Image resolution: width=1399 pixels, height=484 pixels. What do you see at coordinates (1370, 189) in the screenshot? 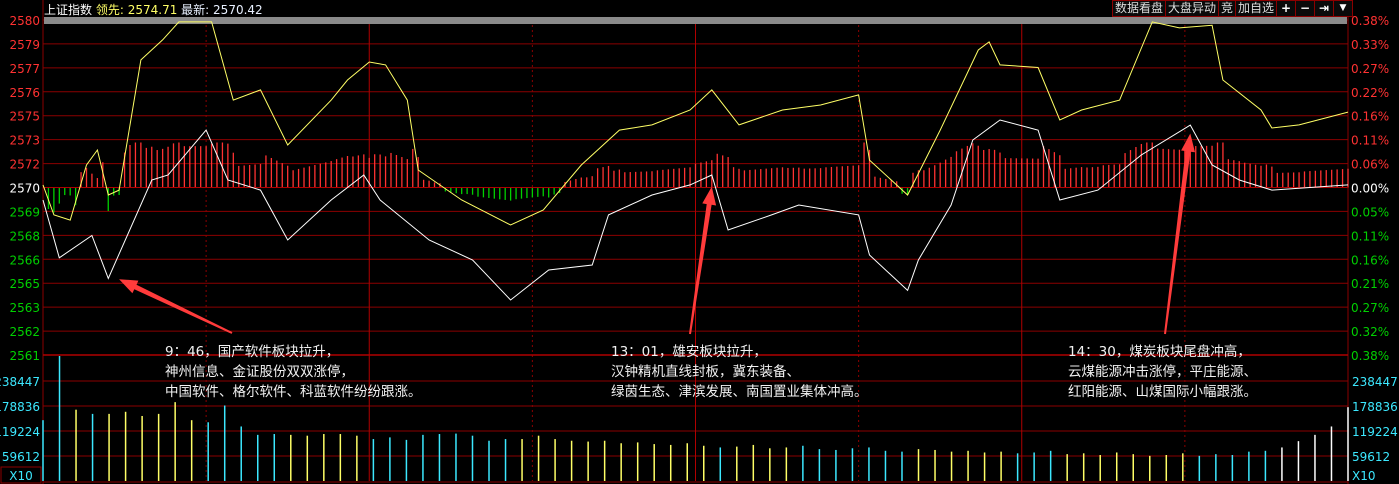
I see `percent-tick-label: 0.00%` at bounding box center [1370, 189].